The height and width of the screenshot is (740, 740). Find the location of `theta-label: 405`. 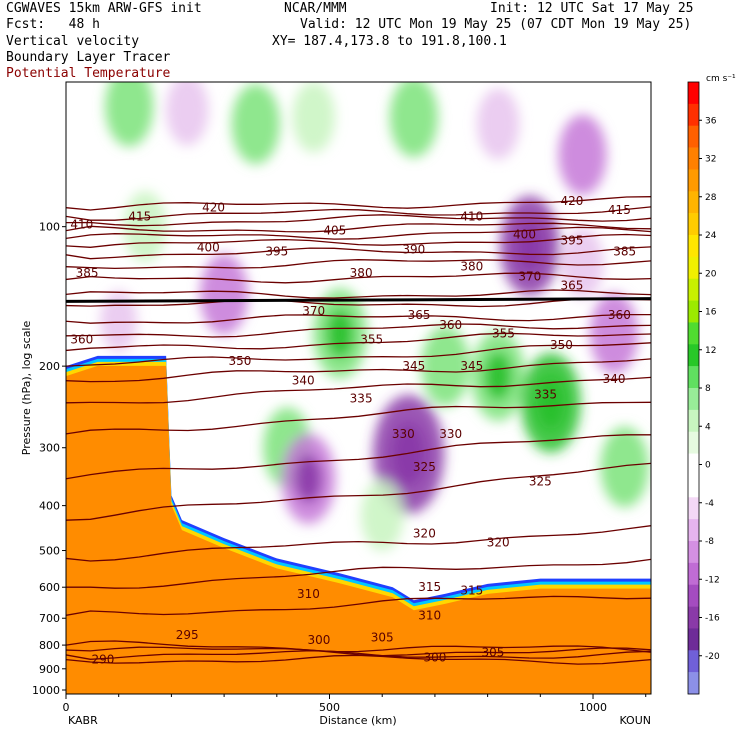

theta-label: 405 is located at coordinates (334, 231).